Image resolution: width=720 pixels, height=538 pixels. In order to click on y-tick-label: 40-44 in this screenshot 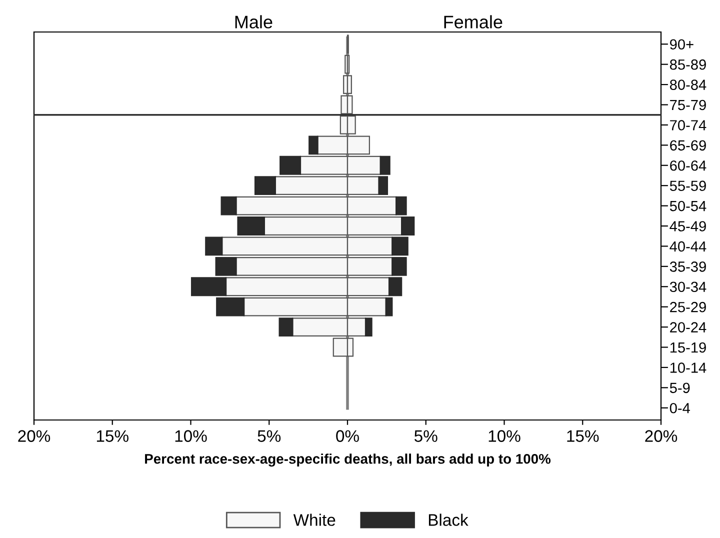, I will do `click(688, 246)`.